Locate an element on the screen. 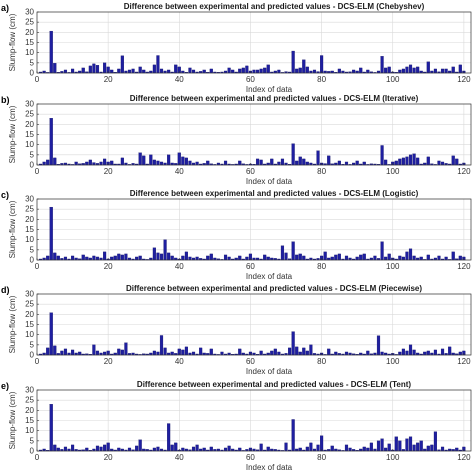 This screenshot has height=475, width=474. x-tick-label: 120 is located at coordinates (464, 457).